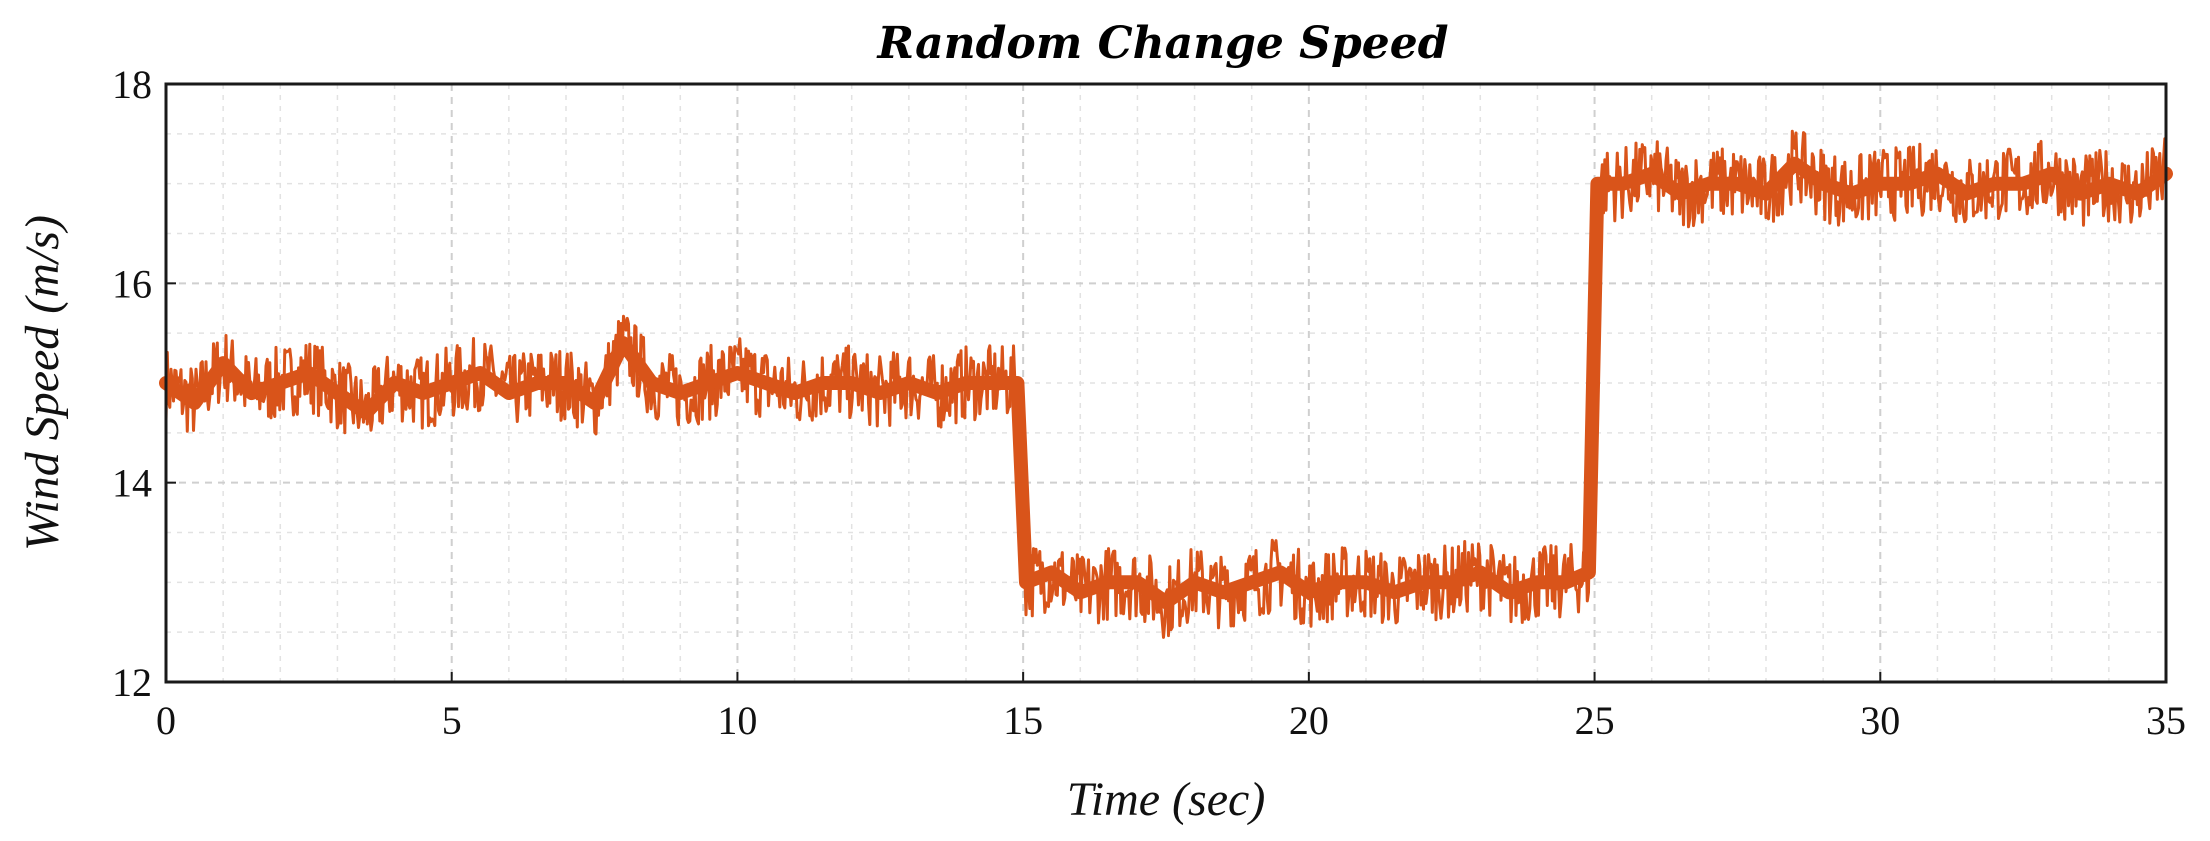 This screenshot has width=2210, height=841. What do you see at coordinates (1309, 720) in the screenshot?
I see `x-tick-label: 20` at bounding box center [1309, 720].